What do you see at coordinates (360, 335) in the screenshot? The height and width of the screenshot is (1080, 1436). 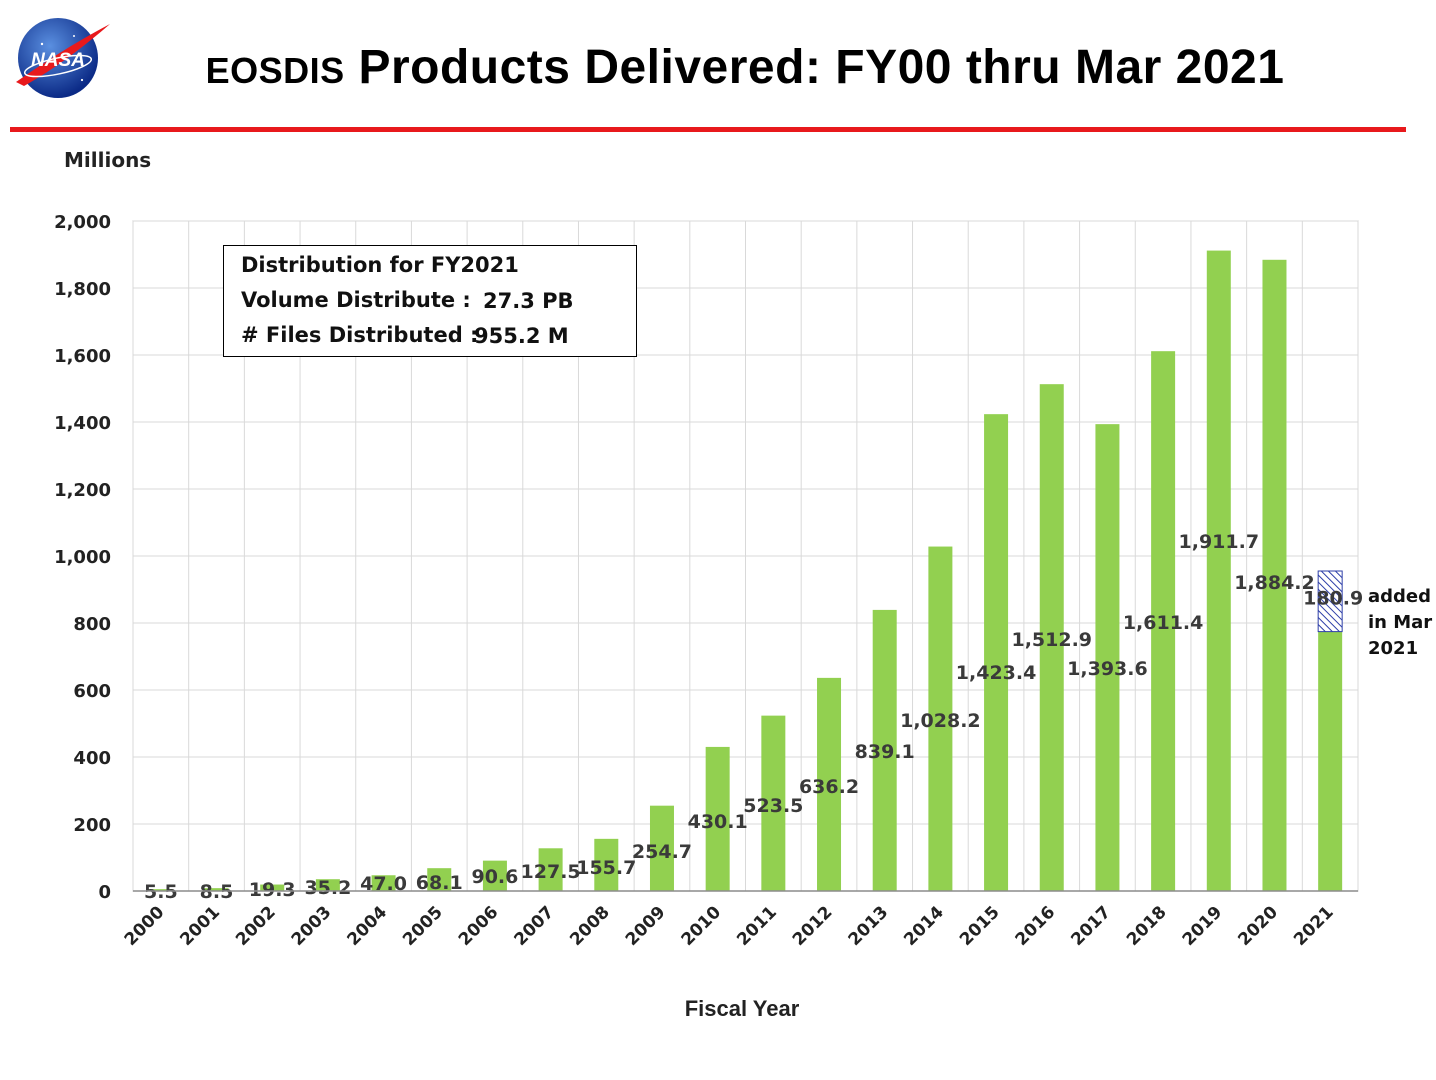 I see `files-label: # Files Distributed :` at bounding box center [360, 335].